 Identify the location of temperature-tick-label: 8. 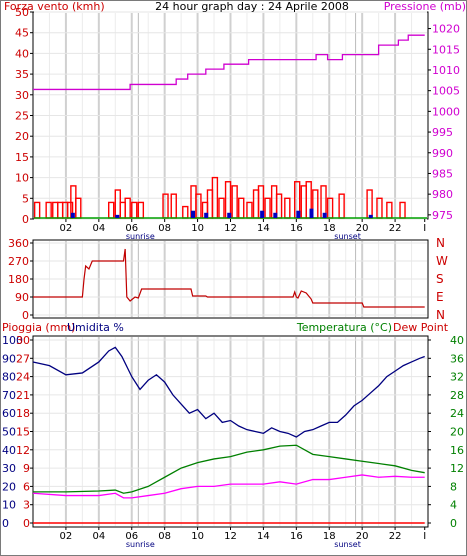
(453, 486).